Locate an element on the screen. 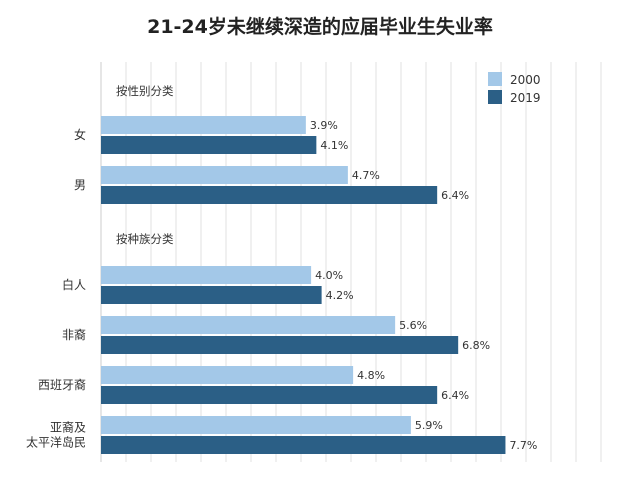 This screenshot has width=640, height=478. legend-swatch-2019 is located at coordinates (495, 97).